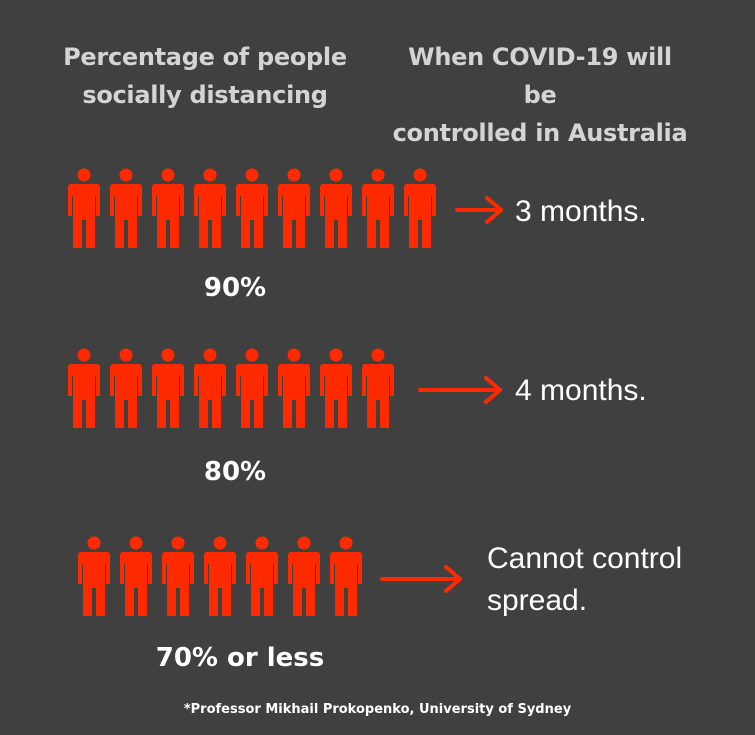  Describe the element at coordinates (581, 390) in the screenshot. I see `result-4-months: 4 months.` at that location.